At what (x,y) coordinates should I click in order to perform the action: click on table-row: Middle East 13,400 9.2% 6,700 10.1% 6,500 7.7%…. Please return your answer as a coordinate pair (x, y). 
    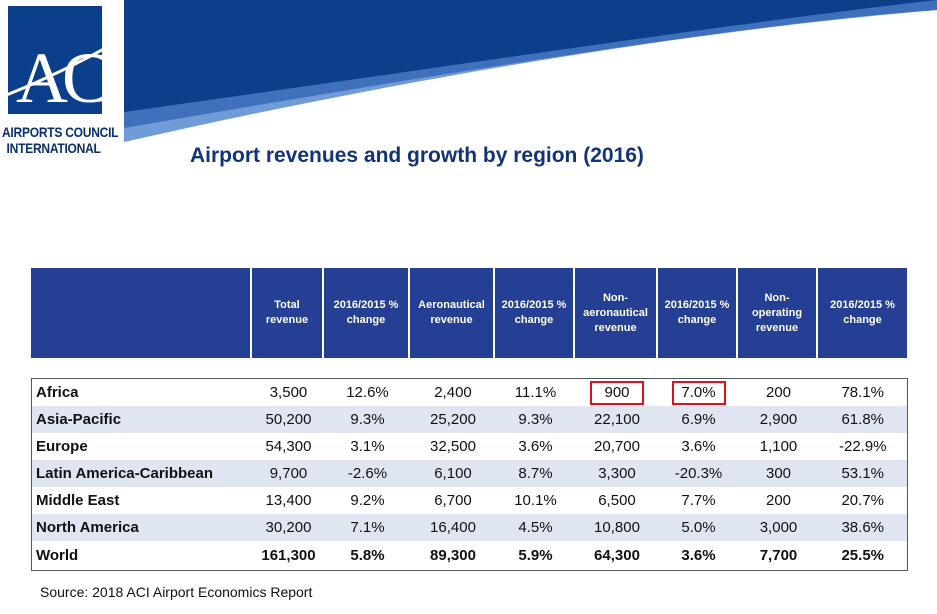
    Looking at the image, I should click on (470, 500).